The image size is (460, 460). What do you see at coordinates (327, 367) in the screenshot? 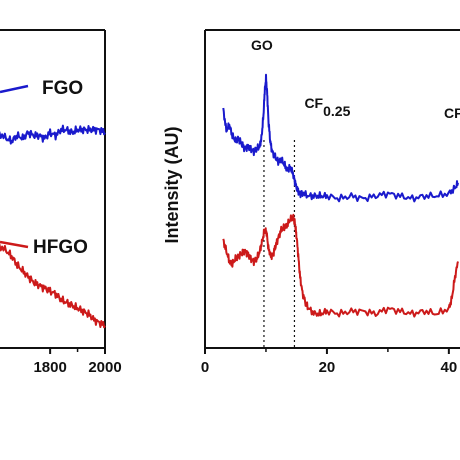
I see `right-x-tick-label: 20` at bounding box center [327, 367].